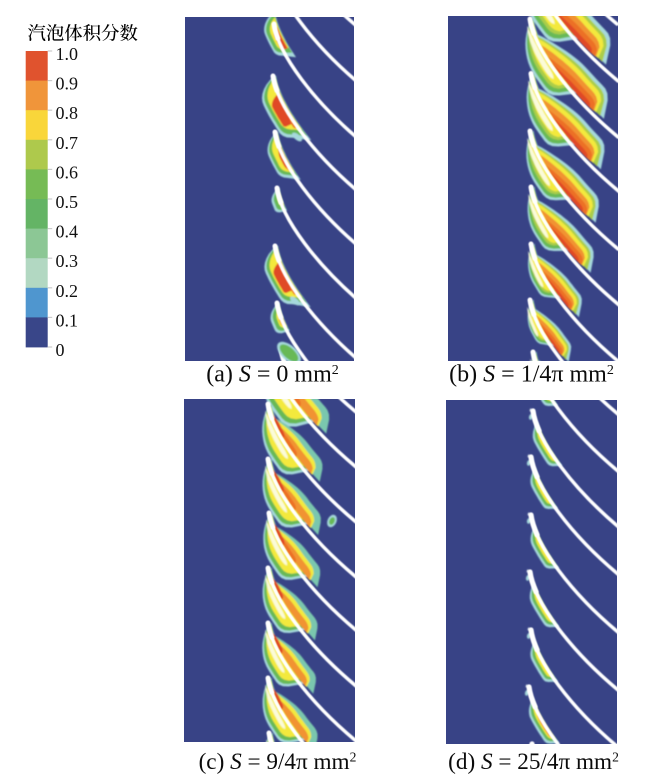 The image size is (650, 783). Describe the element at coordinates (67, 202) in the screenshot. I see `svg-text: 0.5` at that location.